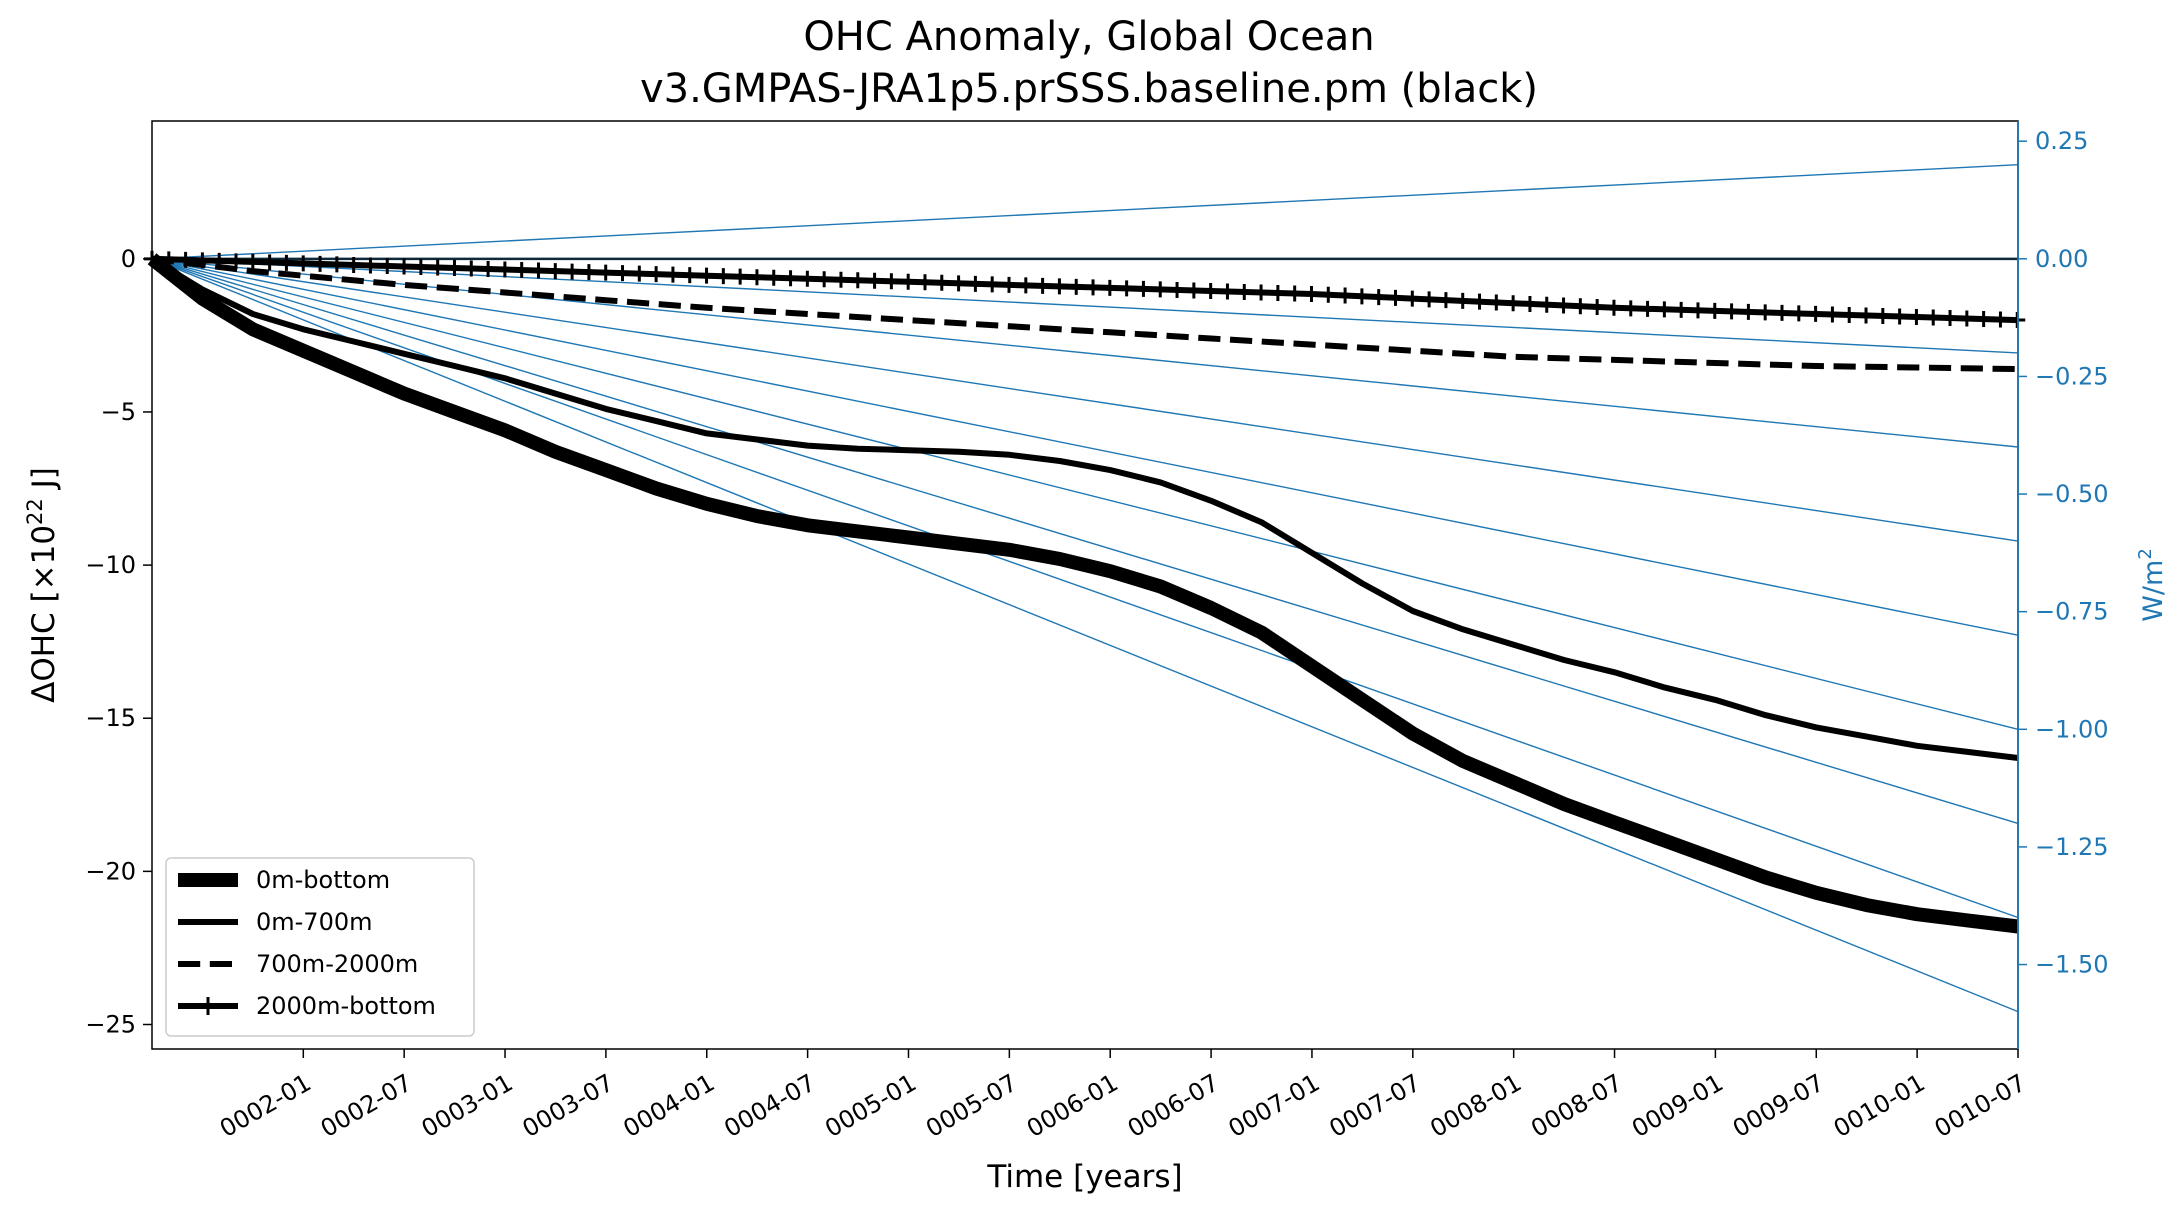 This screenshot has width=2178, height=1210. Describe the element at coordinates (337, 964) in the screenshot. I see `legend-label-700m-2000m: 700m-2000m` at that location.